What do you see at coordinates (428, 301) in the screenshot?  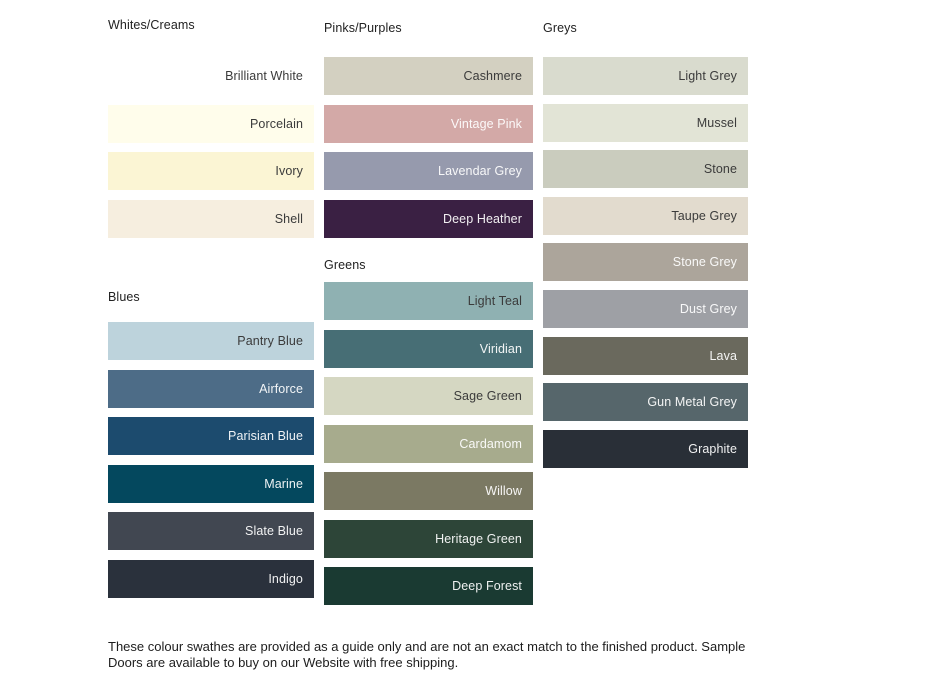 I see `swatch-light-teal: Light Teal` at bounding box center [428, 301].